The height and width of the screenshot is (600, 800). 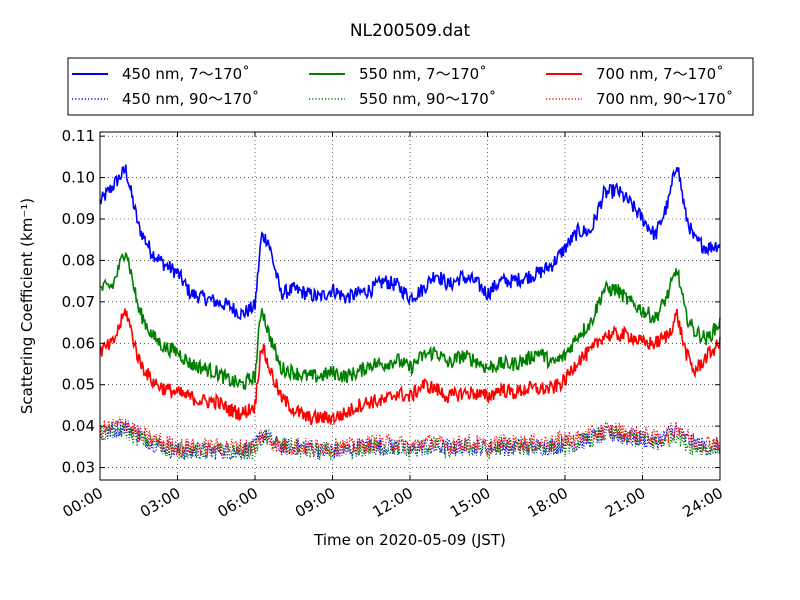 What do you see at coordinates (78, 178) in the screenshot?
I see `y-tick-label: 0.10` at bounding box center [78, 178].